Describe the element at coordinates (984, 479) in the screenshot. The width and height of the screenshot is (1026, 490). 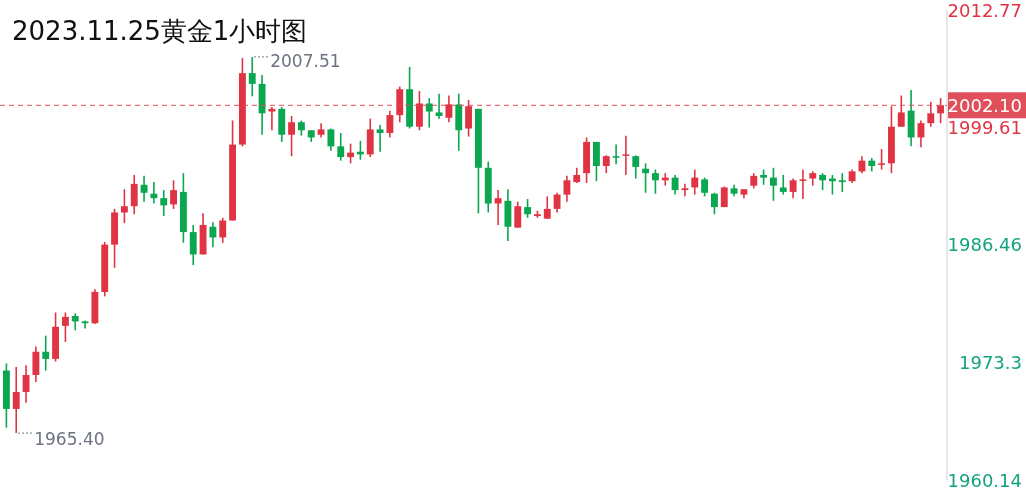
I see `y-tick-label: 1960.14` at that location.